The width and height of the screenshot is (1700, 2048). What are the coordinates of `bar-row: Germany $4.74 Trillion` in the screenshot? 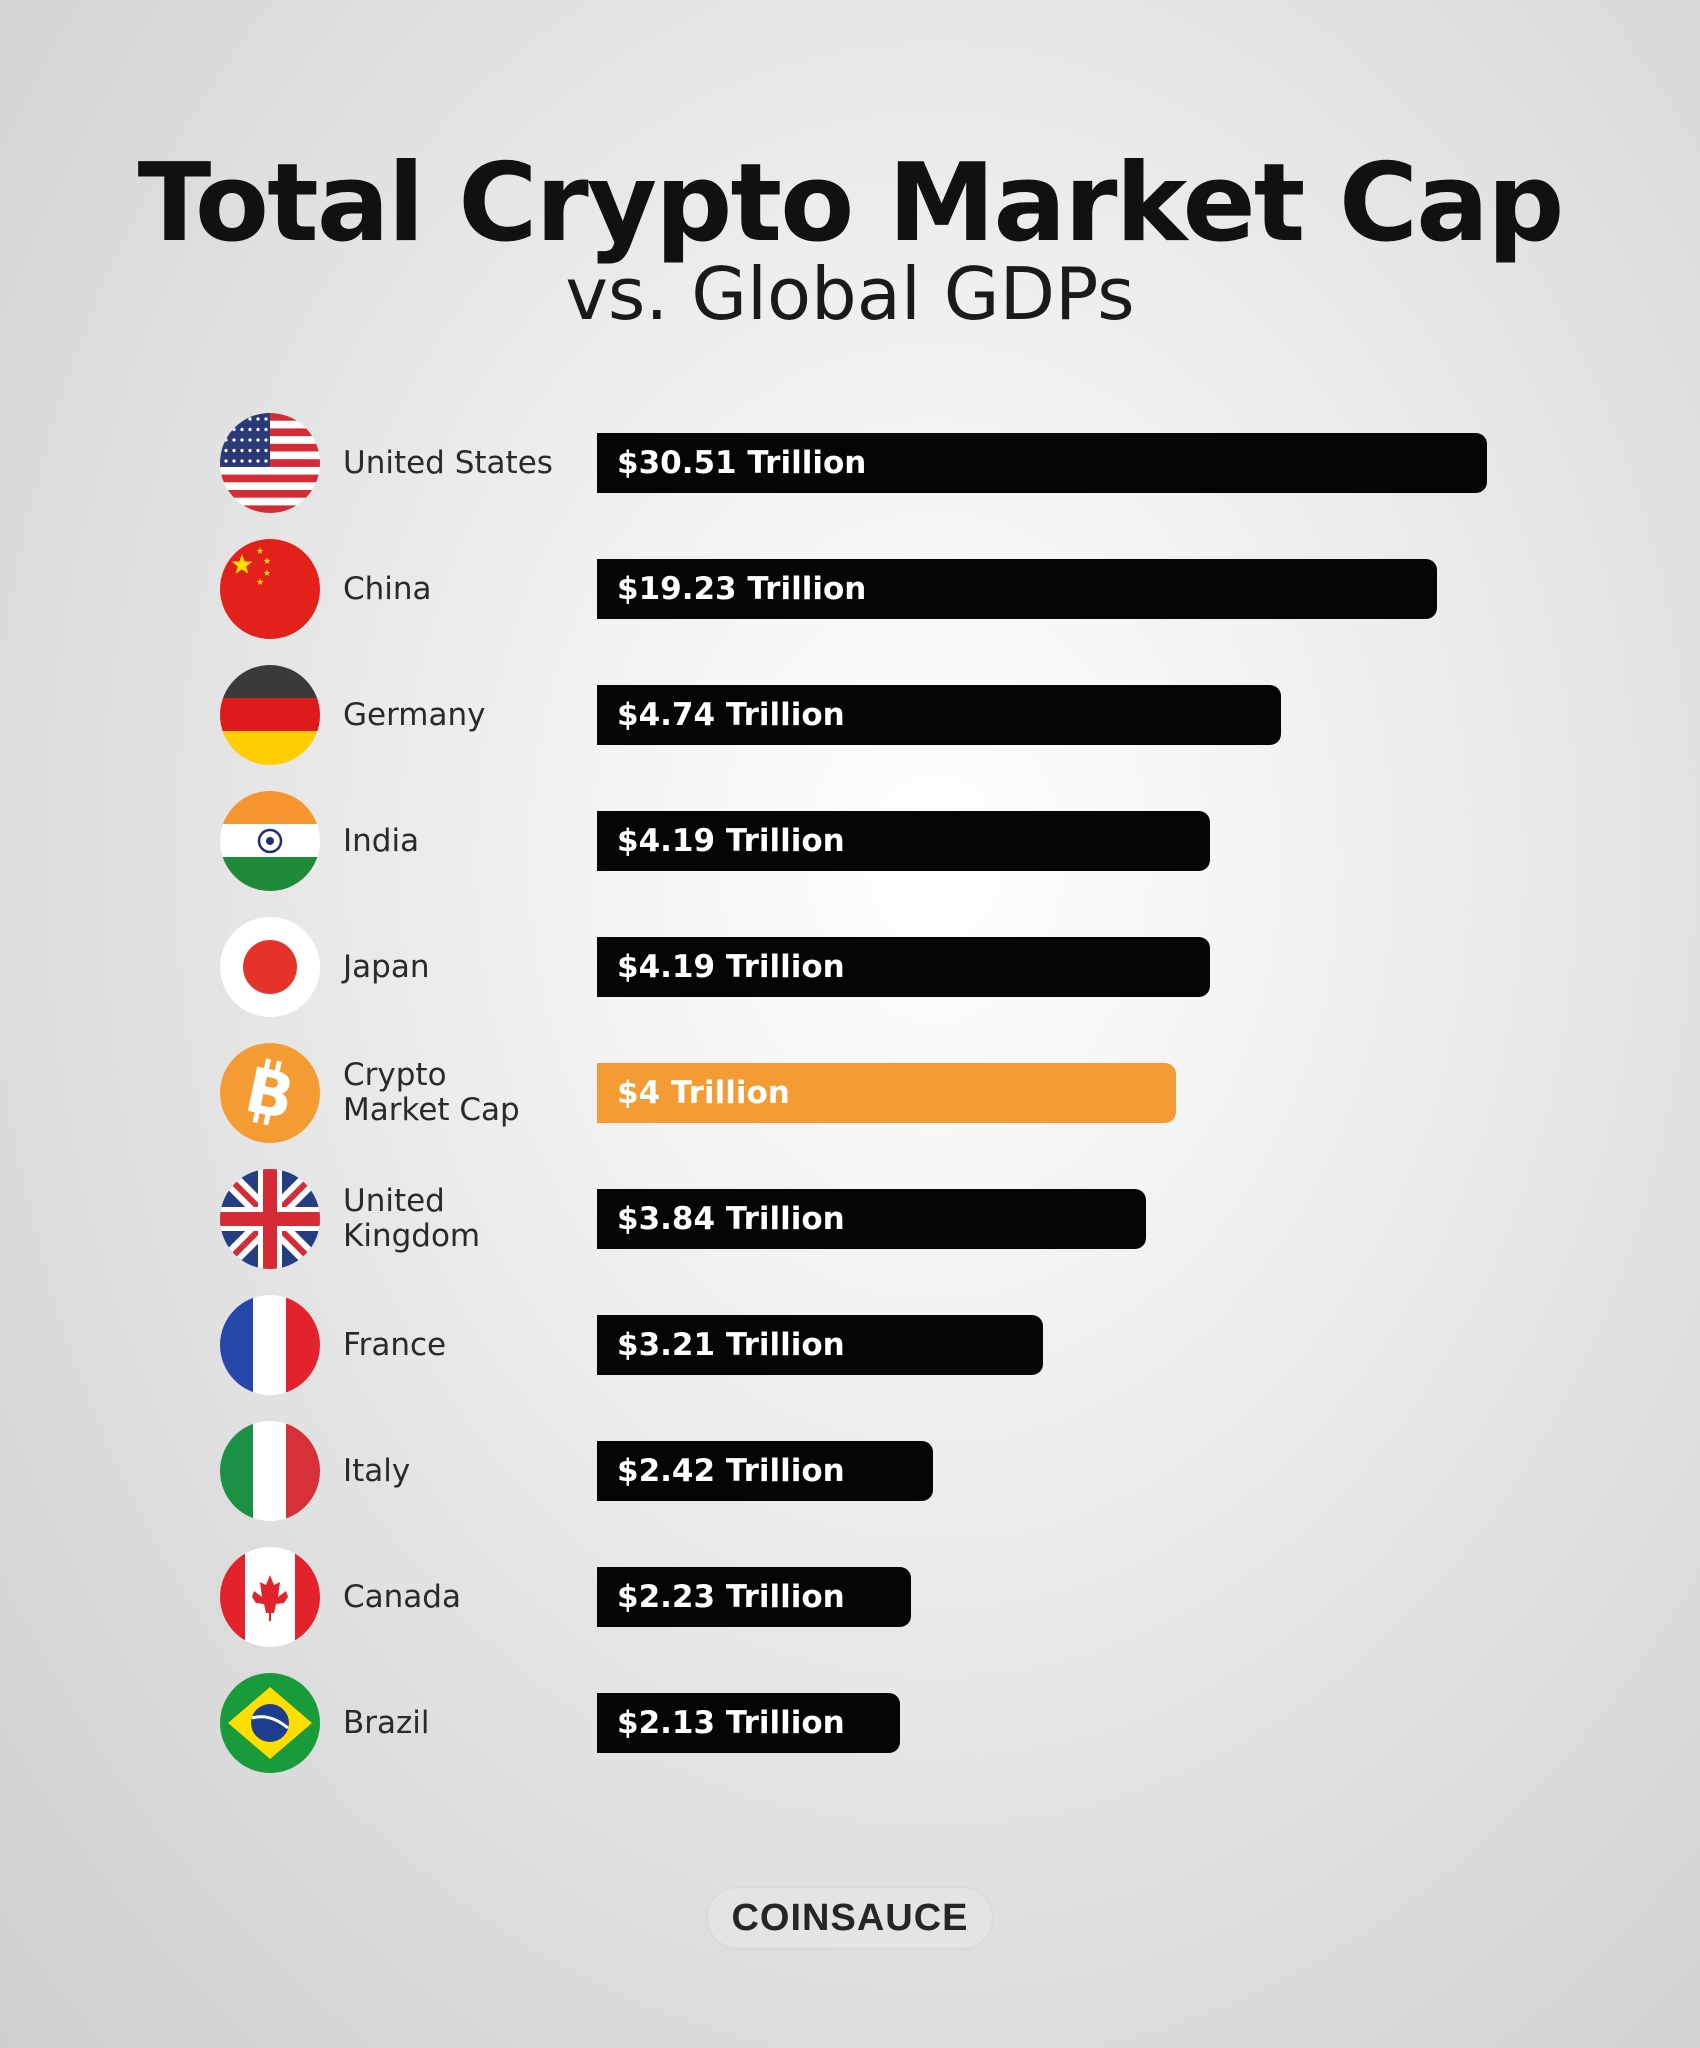 It's located at (850, 715).